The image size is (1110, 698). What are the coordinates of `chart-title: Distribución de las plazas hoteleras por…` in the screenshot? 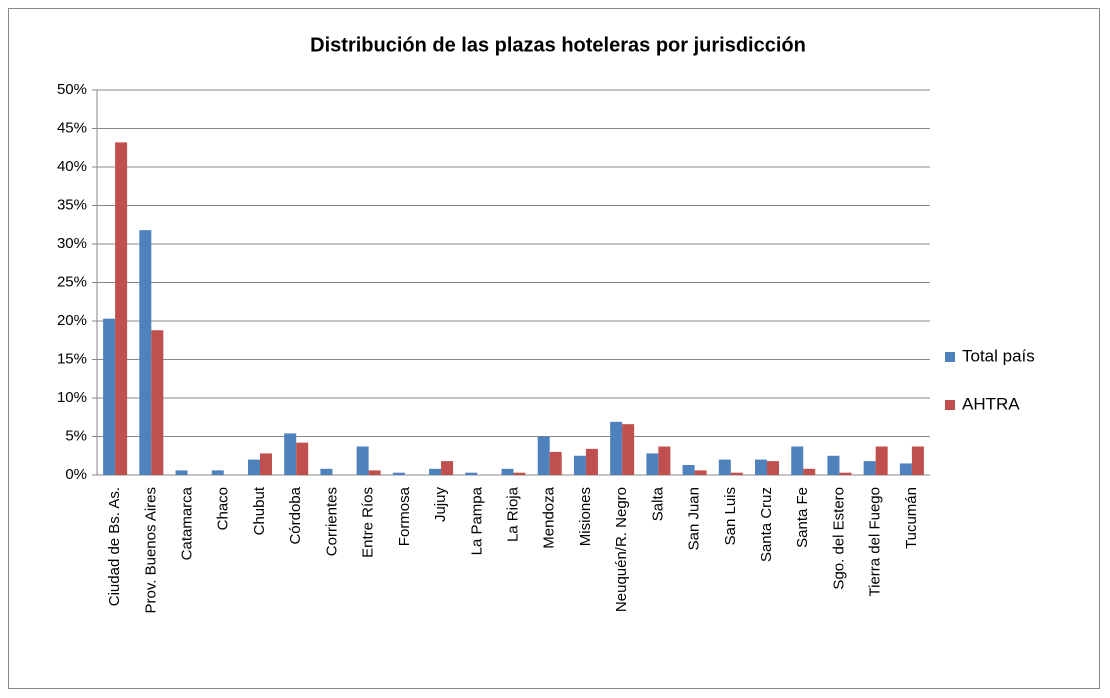 It's located at (558, 45).